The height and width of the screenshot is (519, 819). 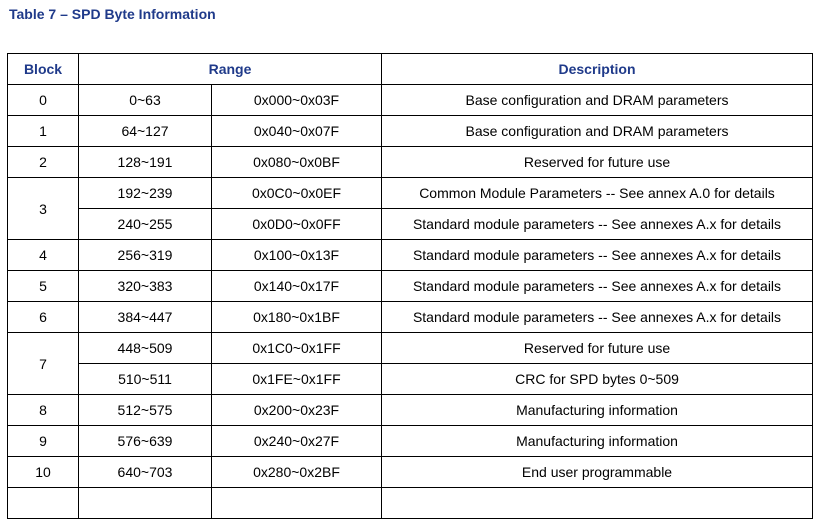 I want to click on header-block: Block, so click(x=43, y=69).